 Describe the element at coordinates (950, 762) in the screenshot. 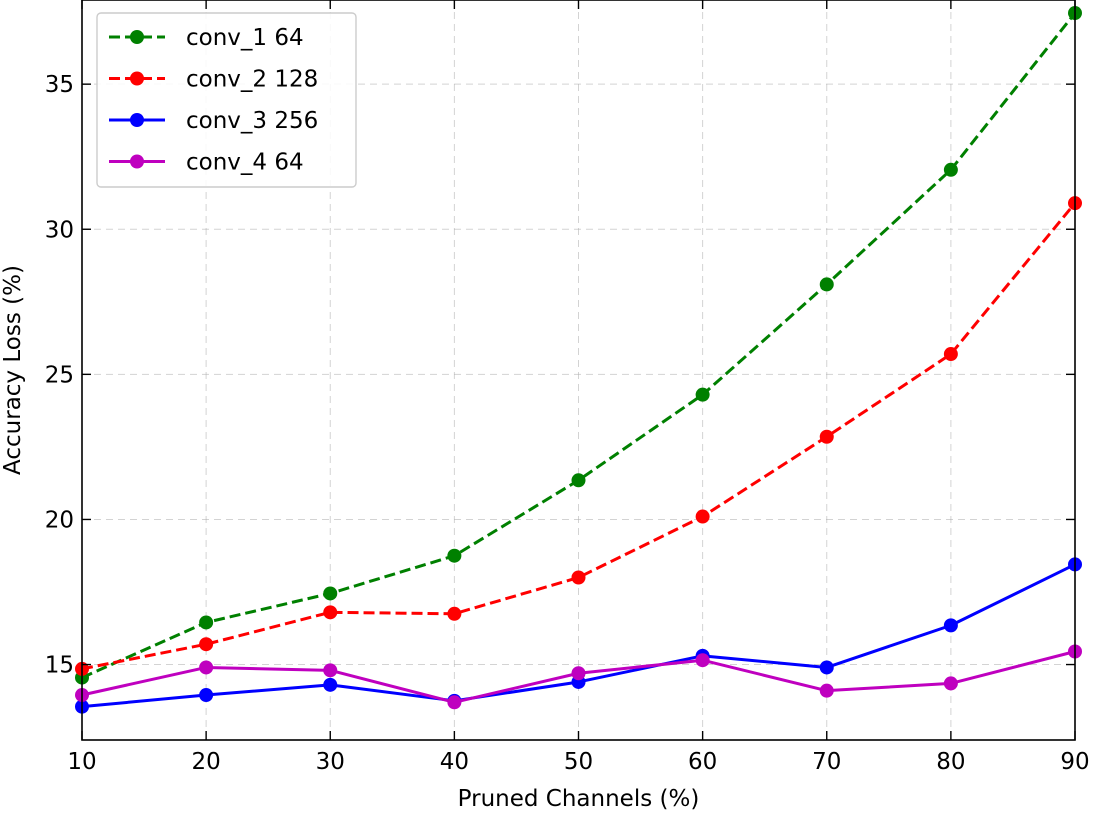

I see `x-tick-label: 80` at that location.